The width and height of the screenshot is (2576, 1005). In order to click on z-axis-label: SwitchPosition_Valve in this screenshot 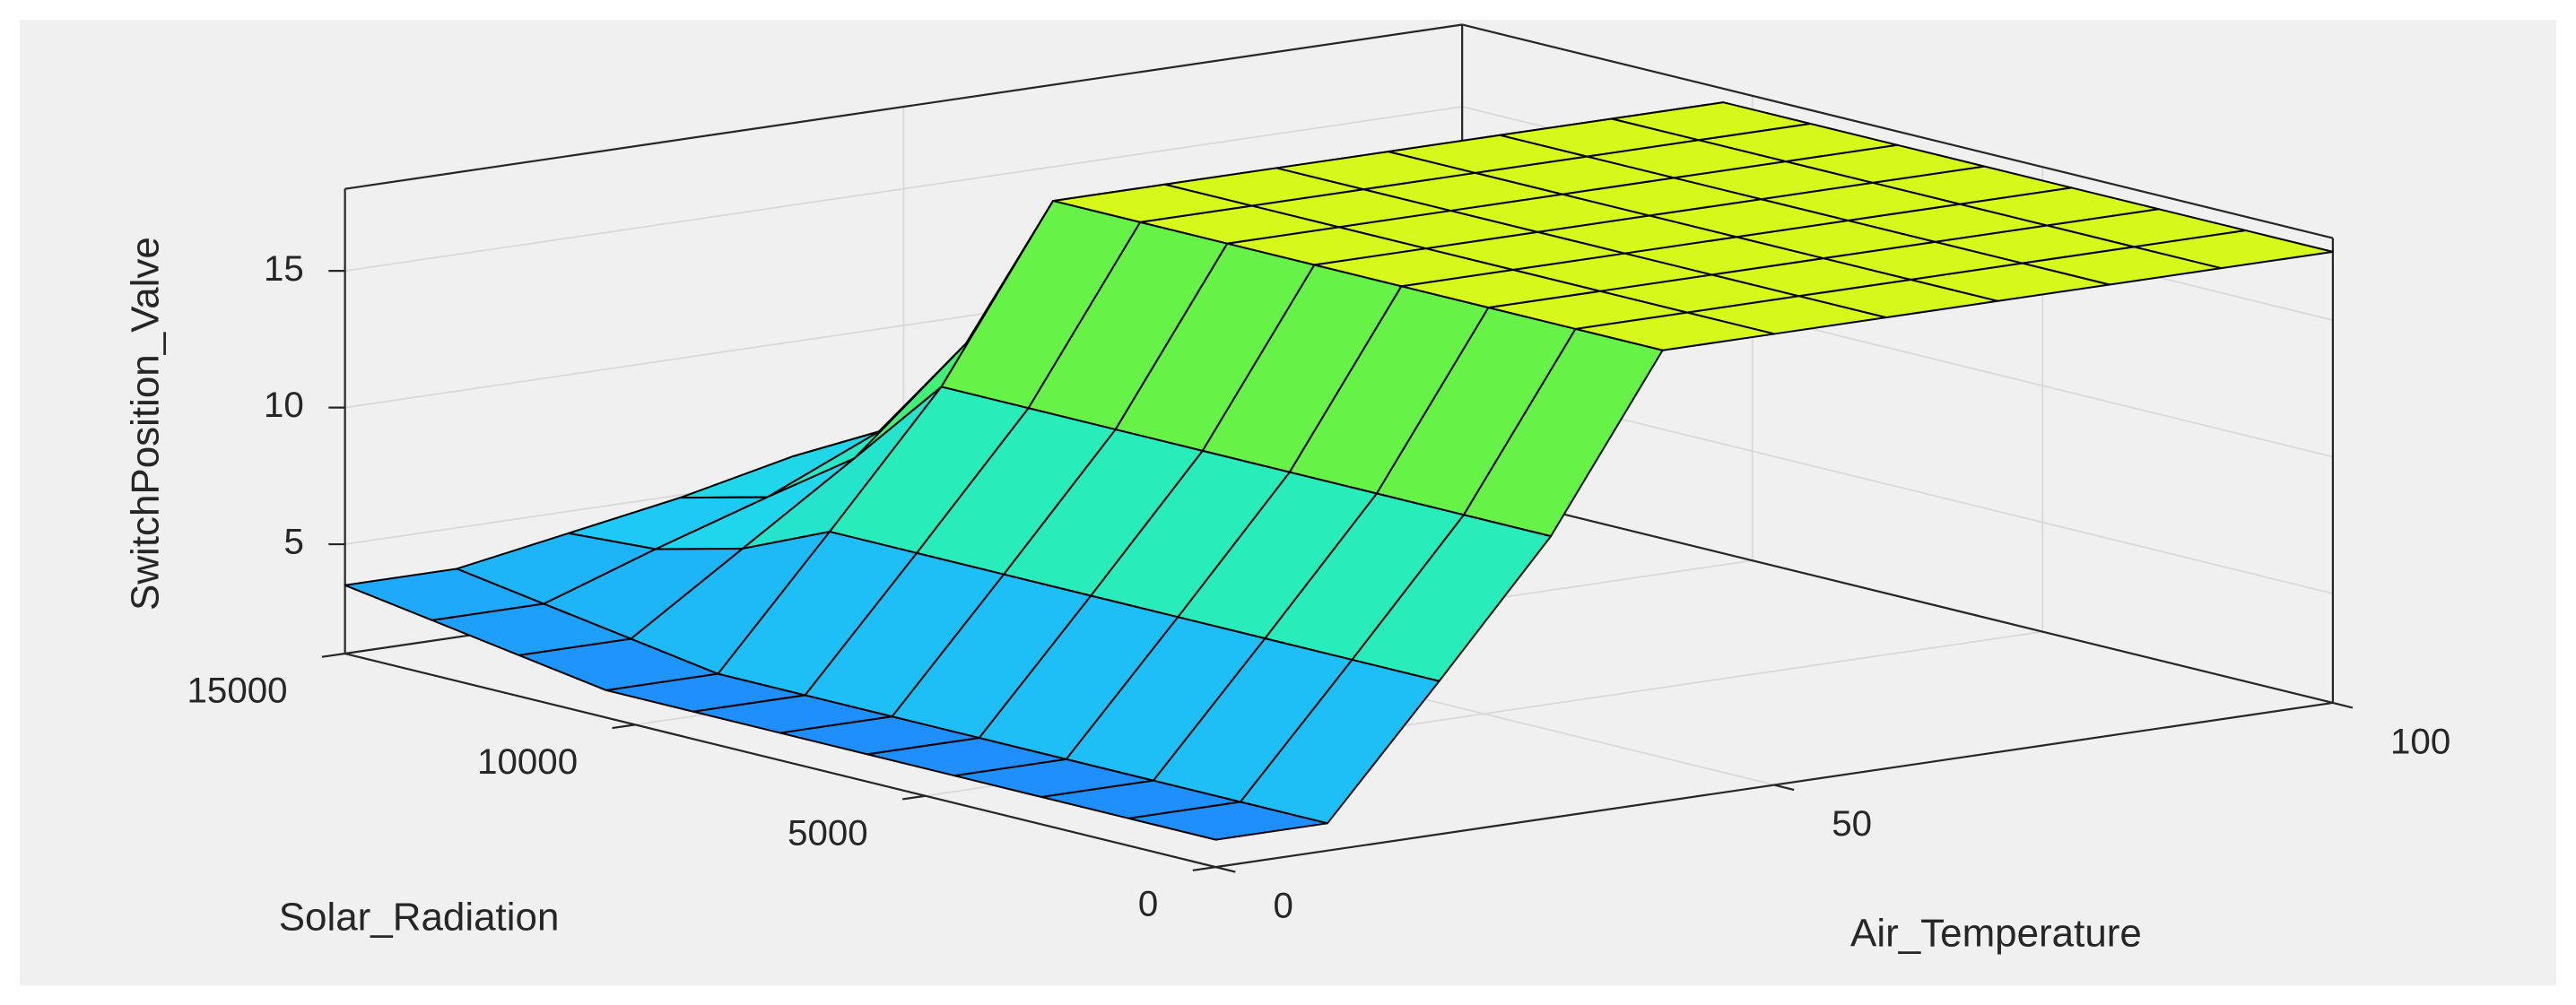, I will do `click(145, 424)`.